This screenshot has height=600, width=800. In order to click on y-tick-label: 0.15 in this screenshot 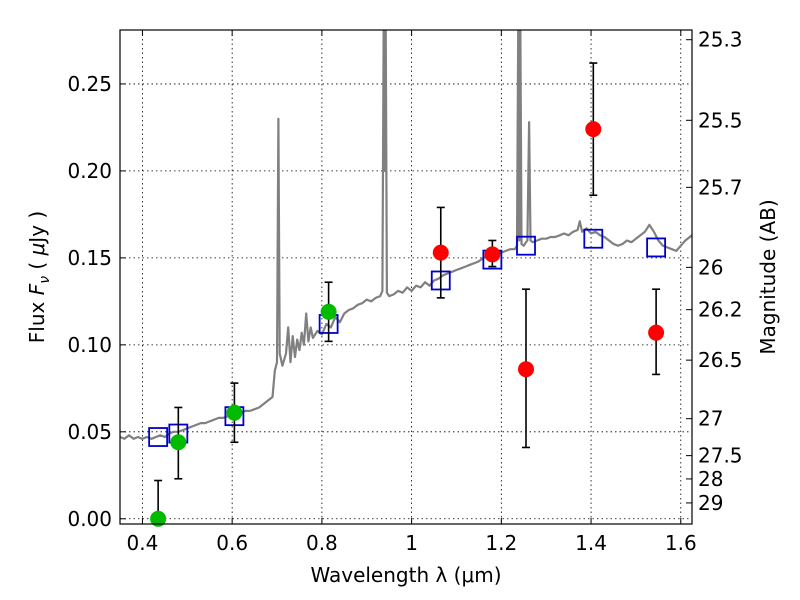, I will do `click(89, 258)`.